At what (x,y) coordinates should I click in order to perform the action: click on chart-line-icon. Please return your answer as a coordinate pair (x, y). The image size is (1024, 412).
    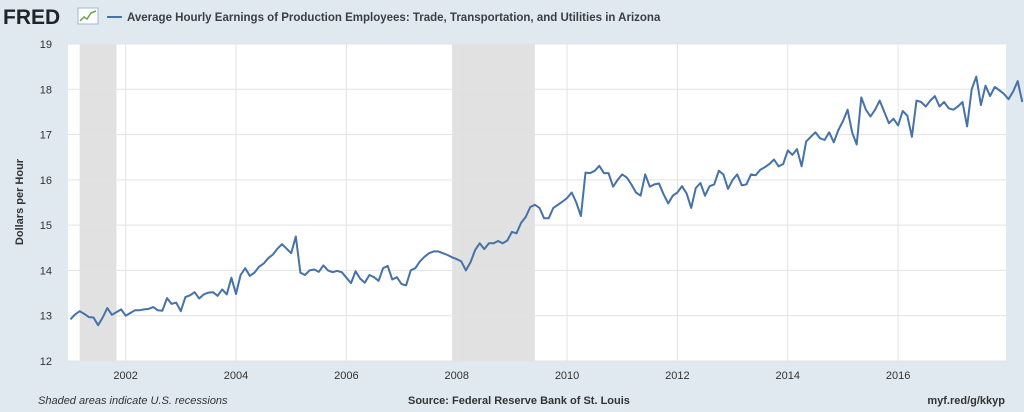
    Looking at the image, I should click on (88, 16).